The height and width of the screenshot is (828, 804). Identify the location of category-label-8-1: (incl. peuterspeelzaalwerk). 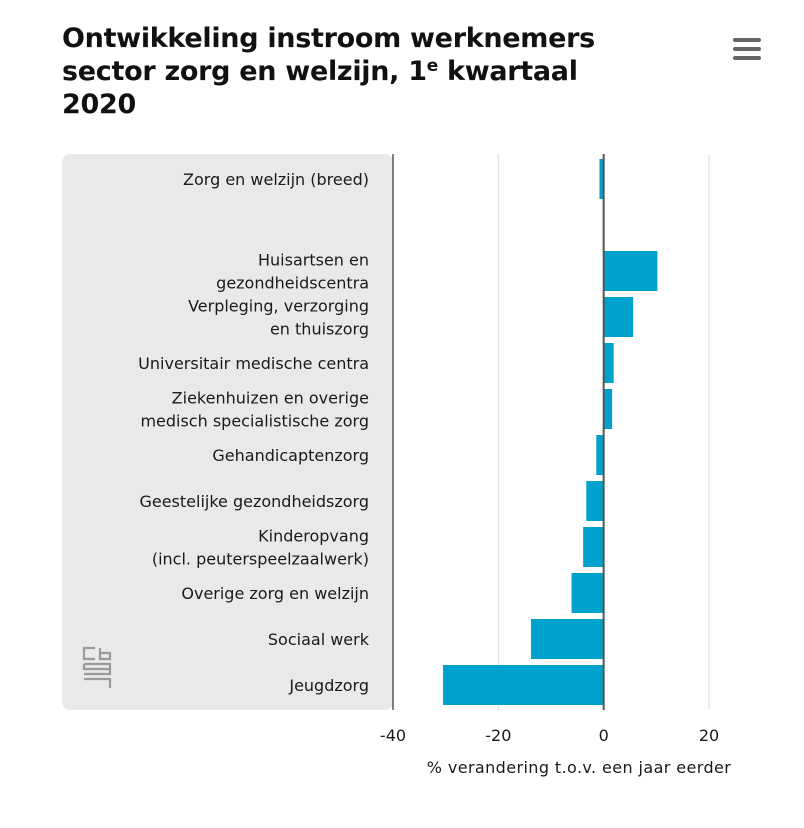
(260, 559).